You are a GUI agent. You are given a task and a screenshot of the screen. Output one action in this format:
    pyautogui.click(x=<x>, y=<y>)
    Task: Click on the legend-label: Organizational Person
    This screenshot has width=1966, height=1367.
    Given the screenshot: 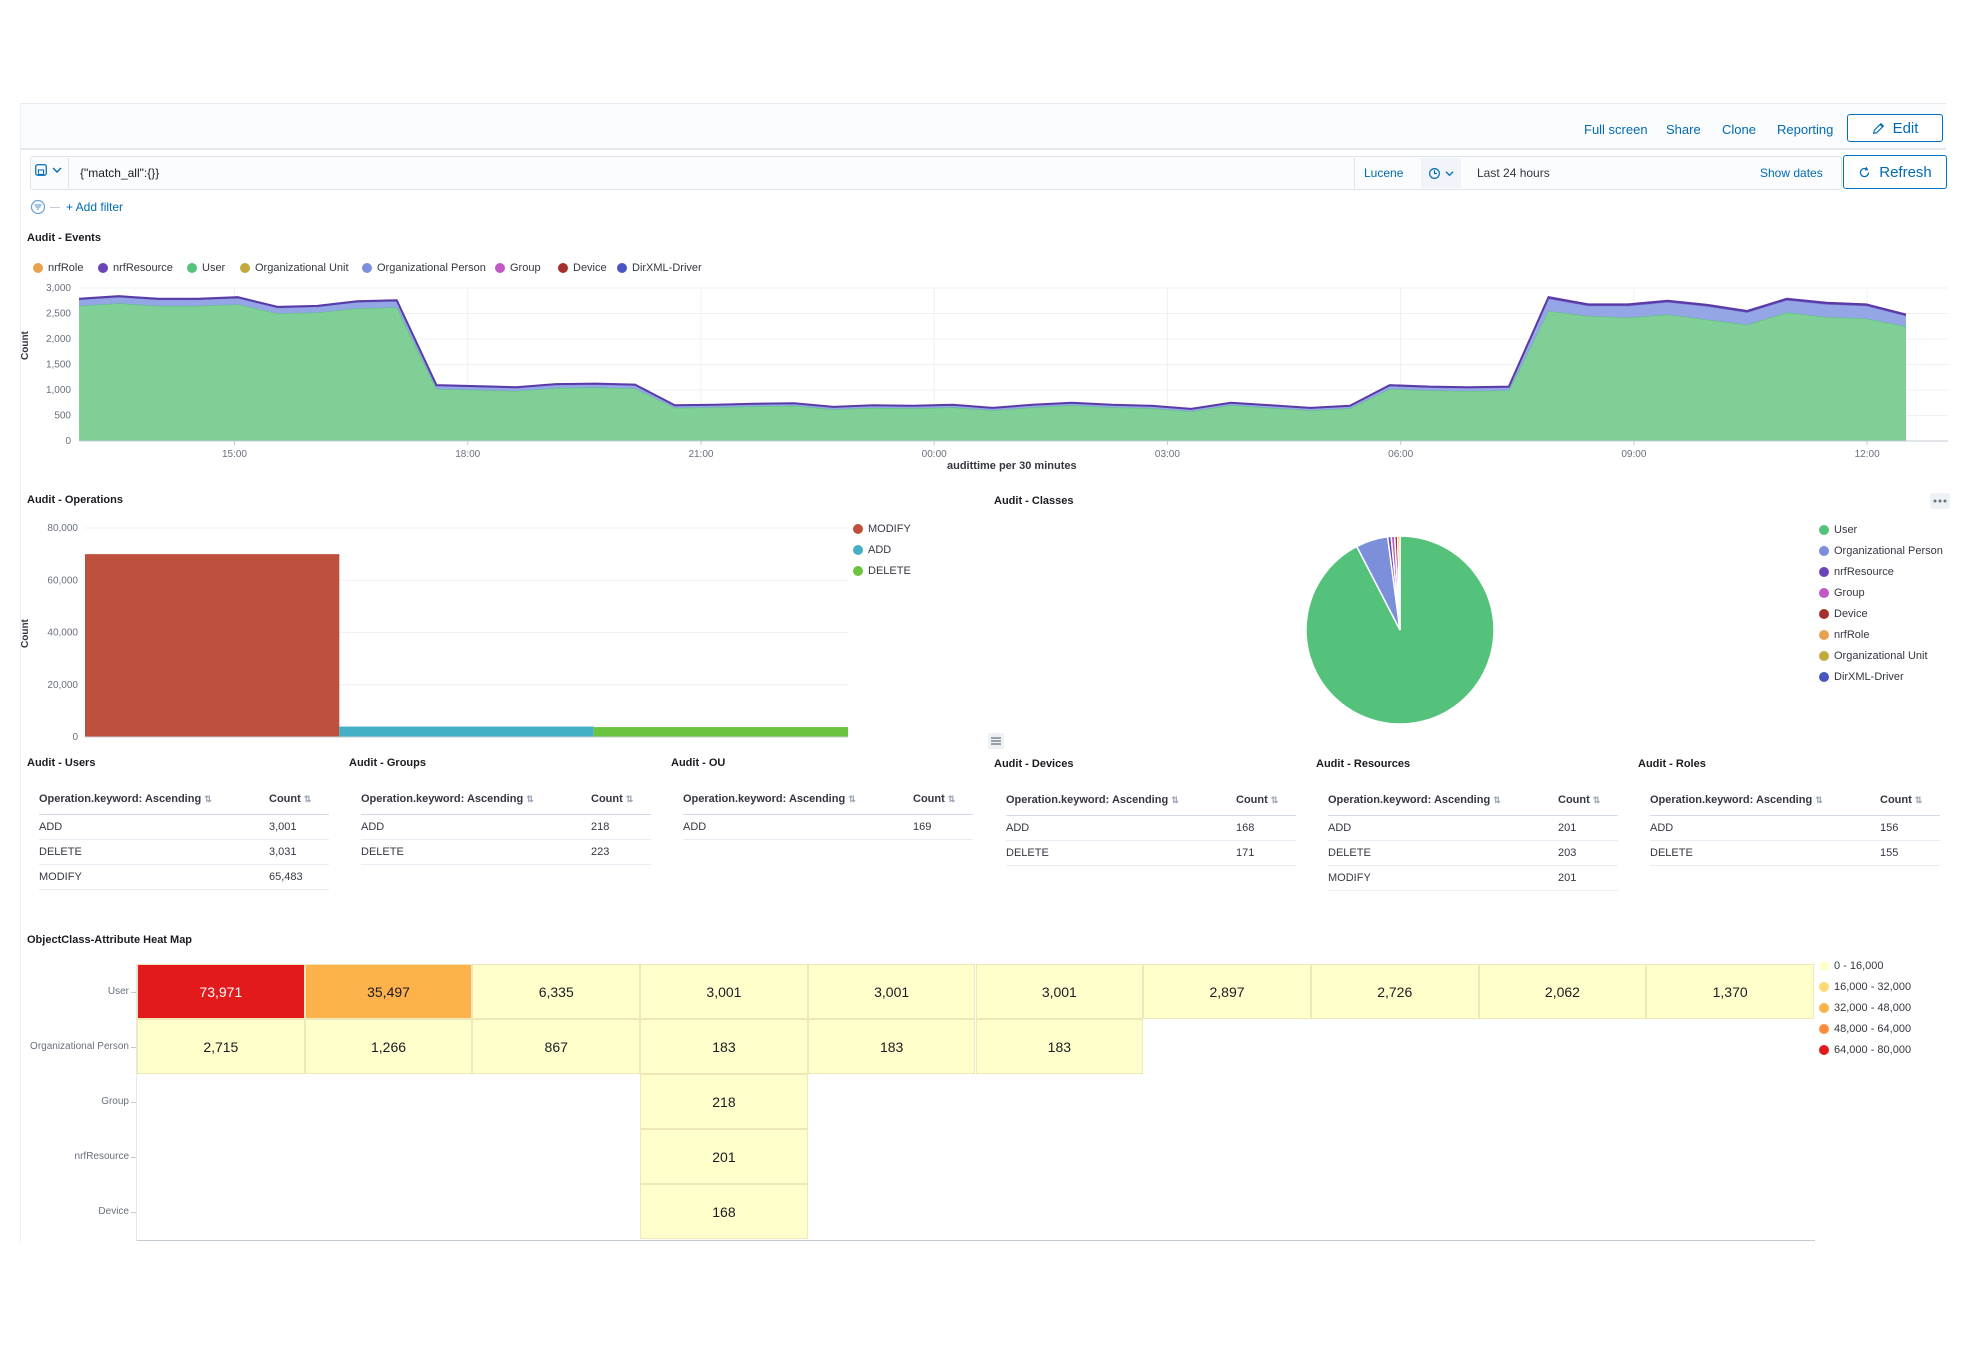 What is the action you would take?
    pyautogui.click(x=1888, y=551)
    